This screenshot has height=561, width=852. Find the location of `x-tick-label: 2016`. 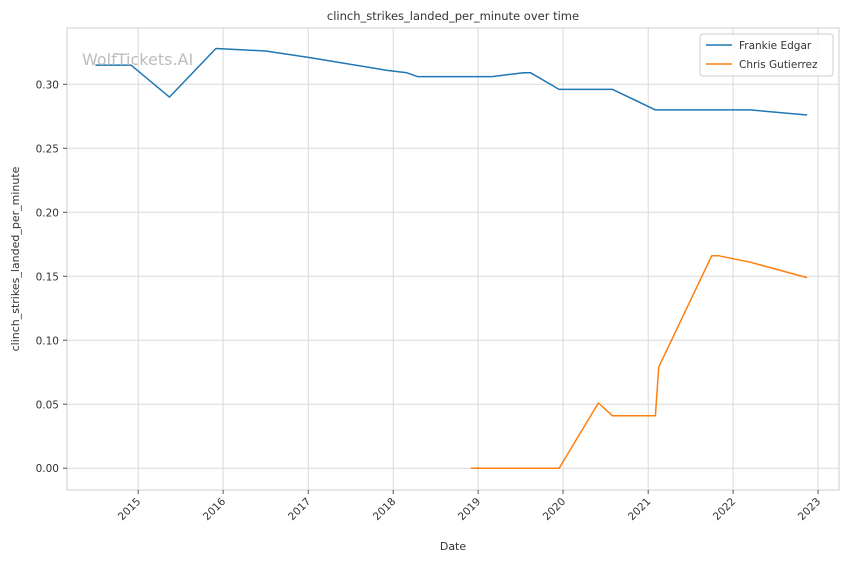

x-tick-label: 2016 is located at coordinates (215, 509).